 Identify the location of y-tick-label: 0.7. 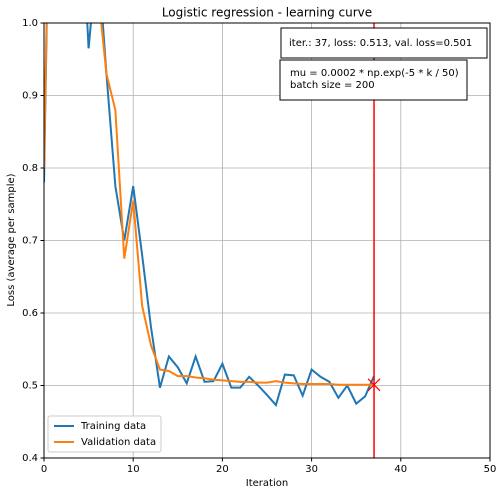
(30, 241).